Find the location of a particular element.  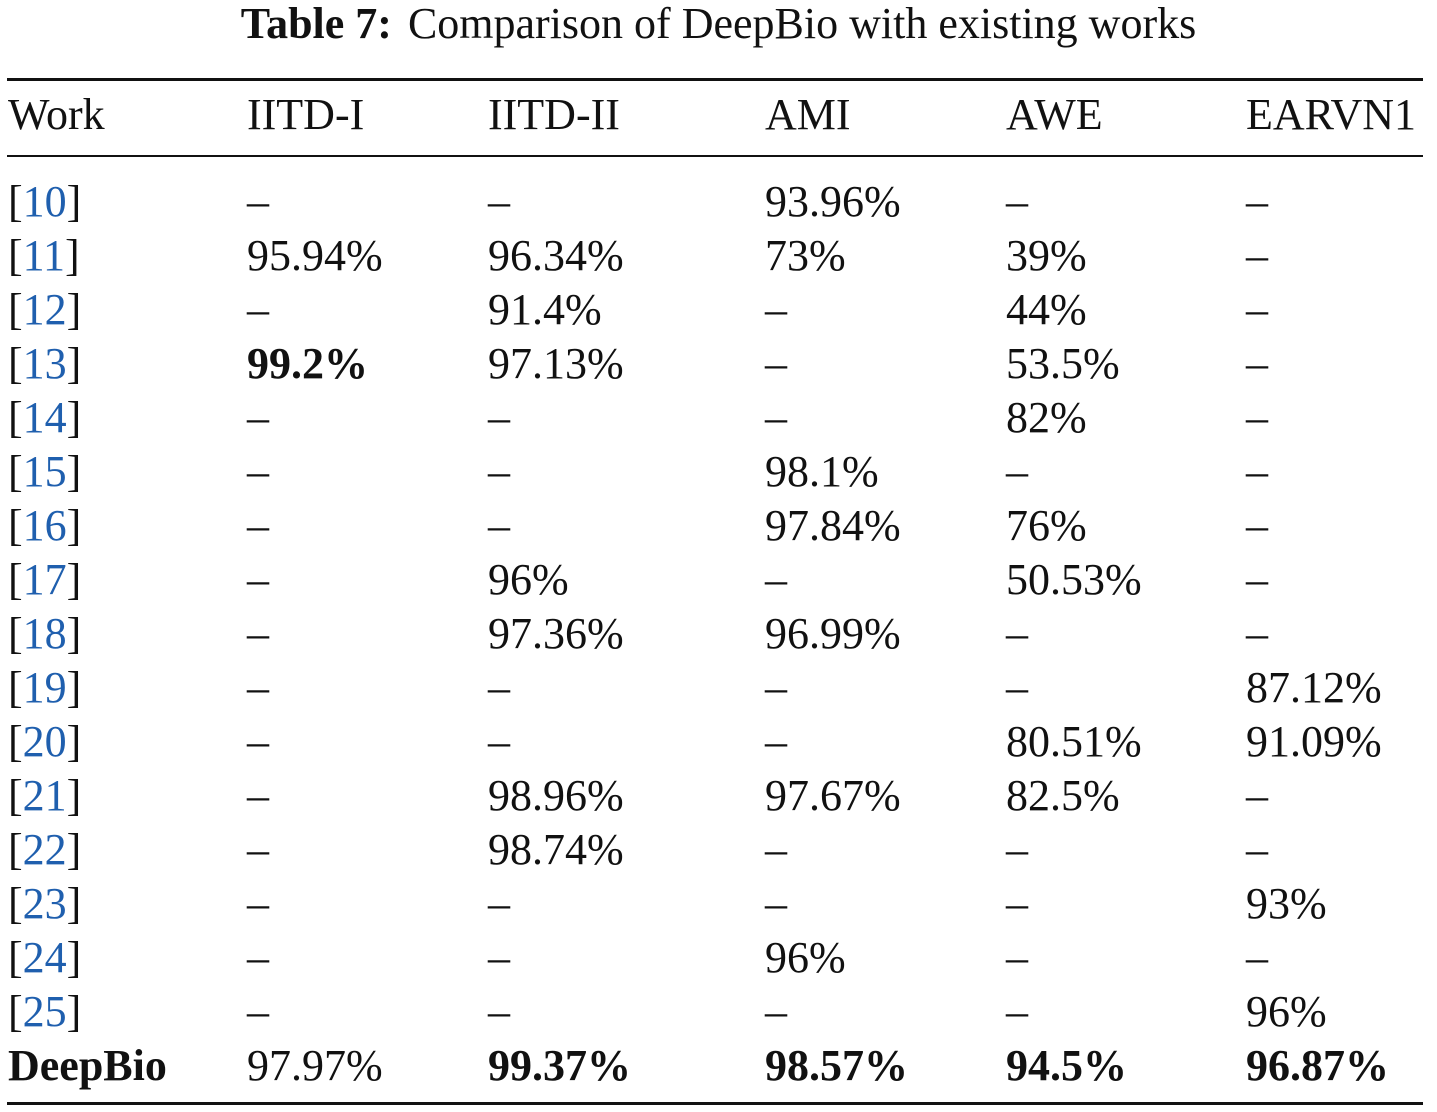

caption-label: Table 7: is located at coordinates (316, 24).